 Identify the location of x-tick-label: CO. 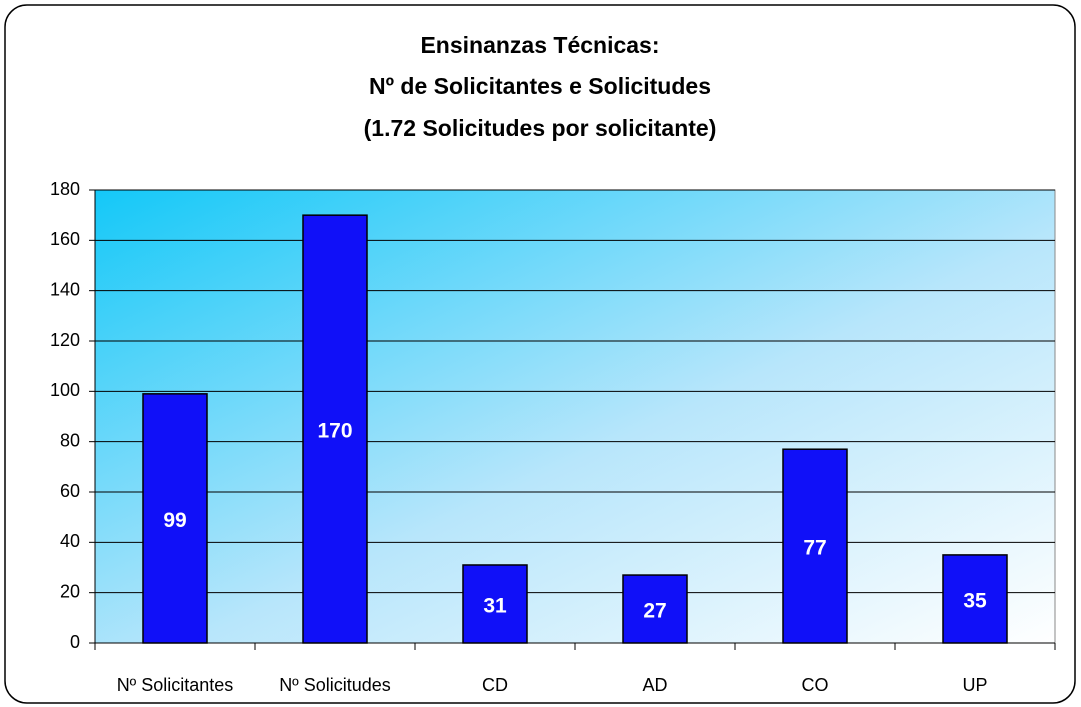
(815, 685).